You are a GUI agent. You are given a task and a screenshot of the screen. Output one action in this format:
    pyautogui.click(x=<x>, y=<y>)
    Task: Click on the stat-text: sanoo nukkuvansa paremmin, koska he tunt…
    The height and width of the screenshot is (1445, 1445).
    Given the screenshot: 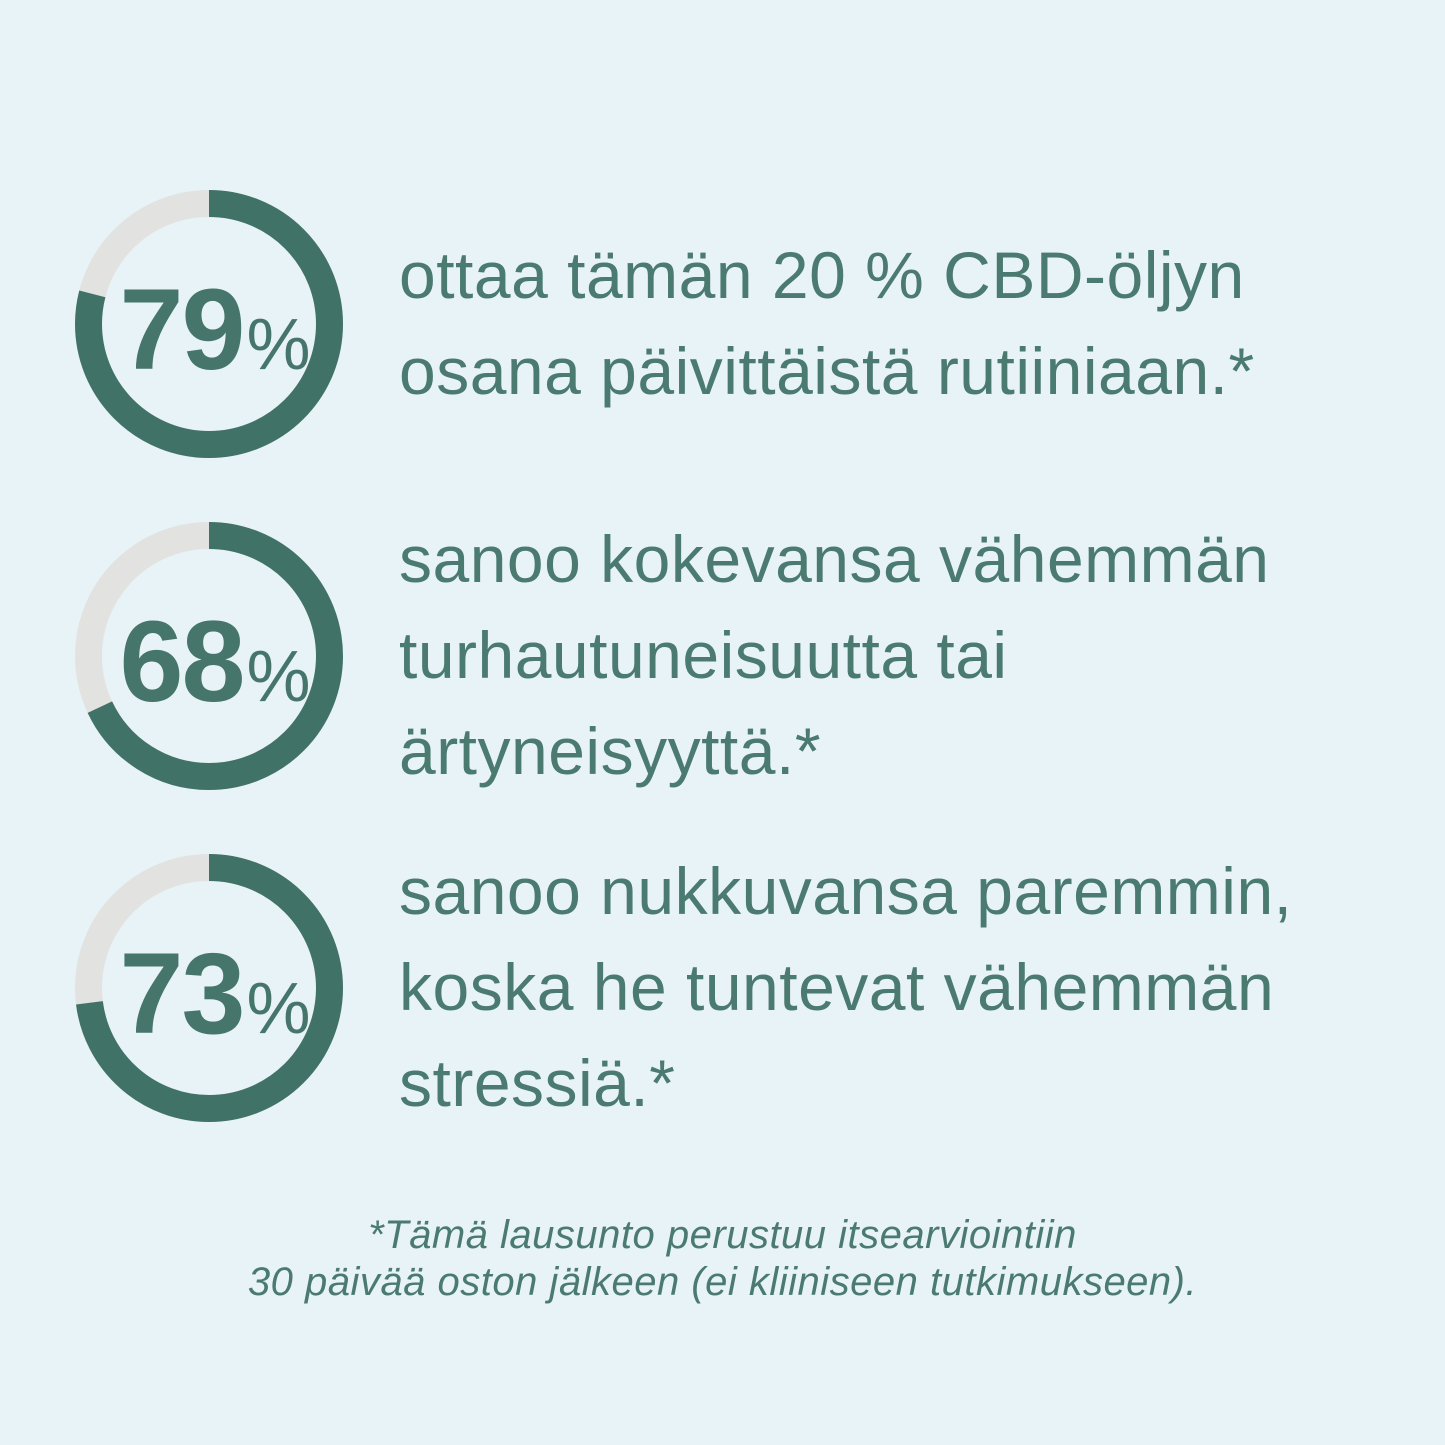 What is the action you would take?
    pyautogui.click(x=846, y=987)
    